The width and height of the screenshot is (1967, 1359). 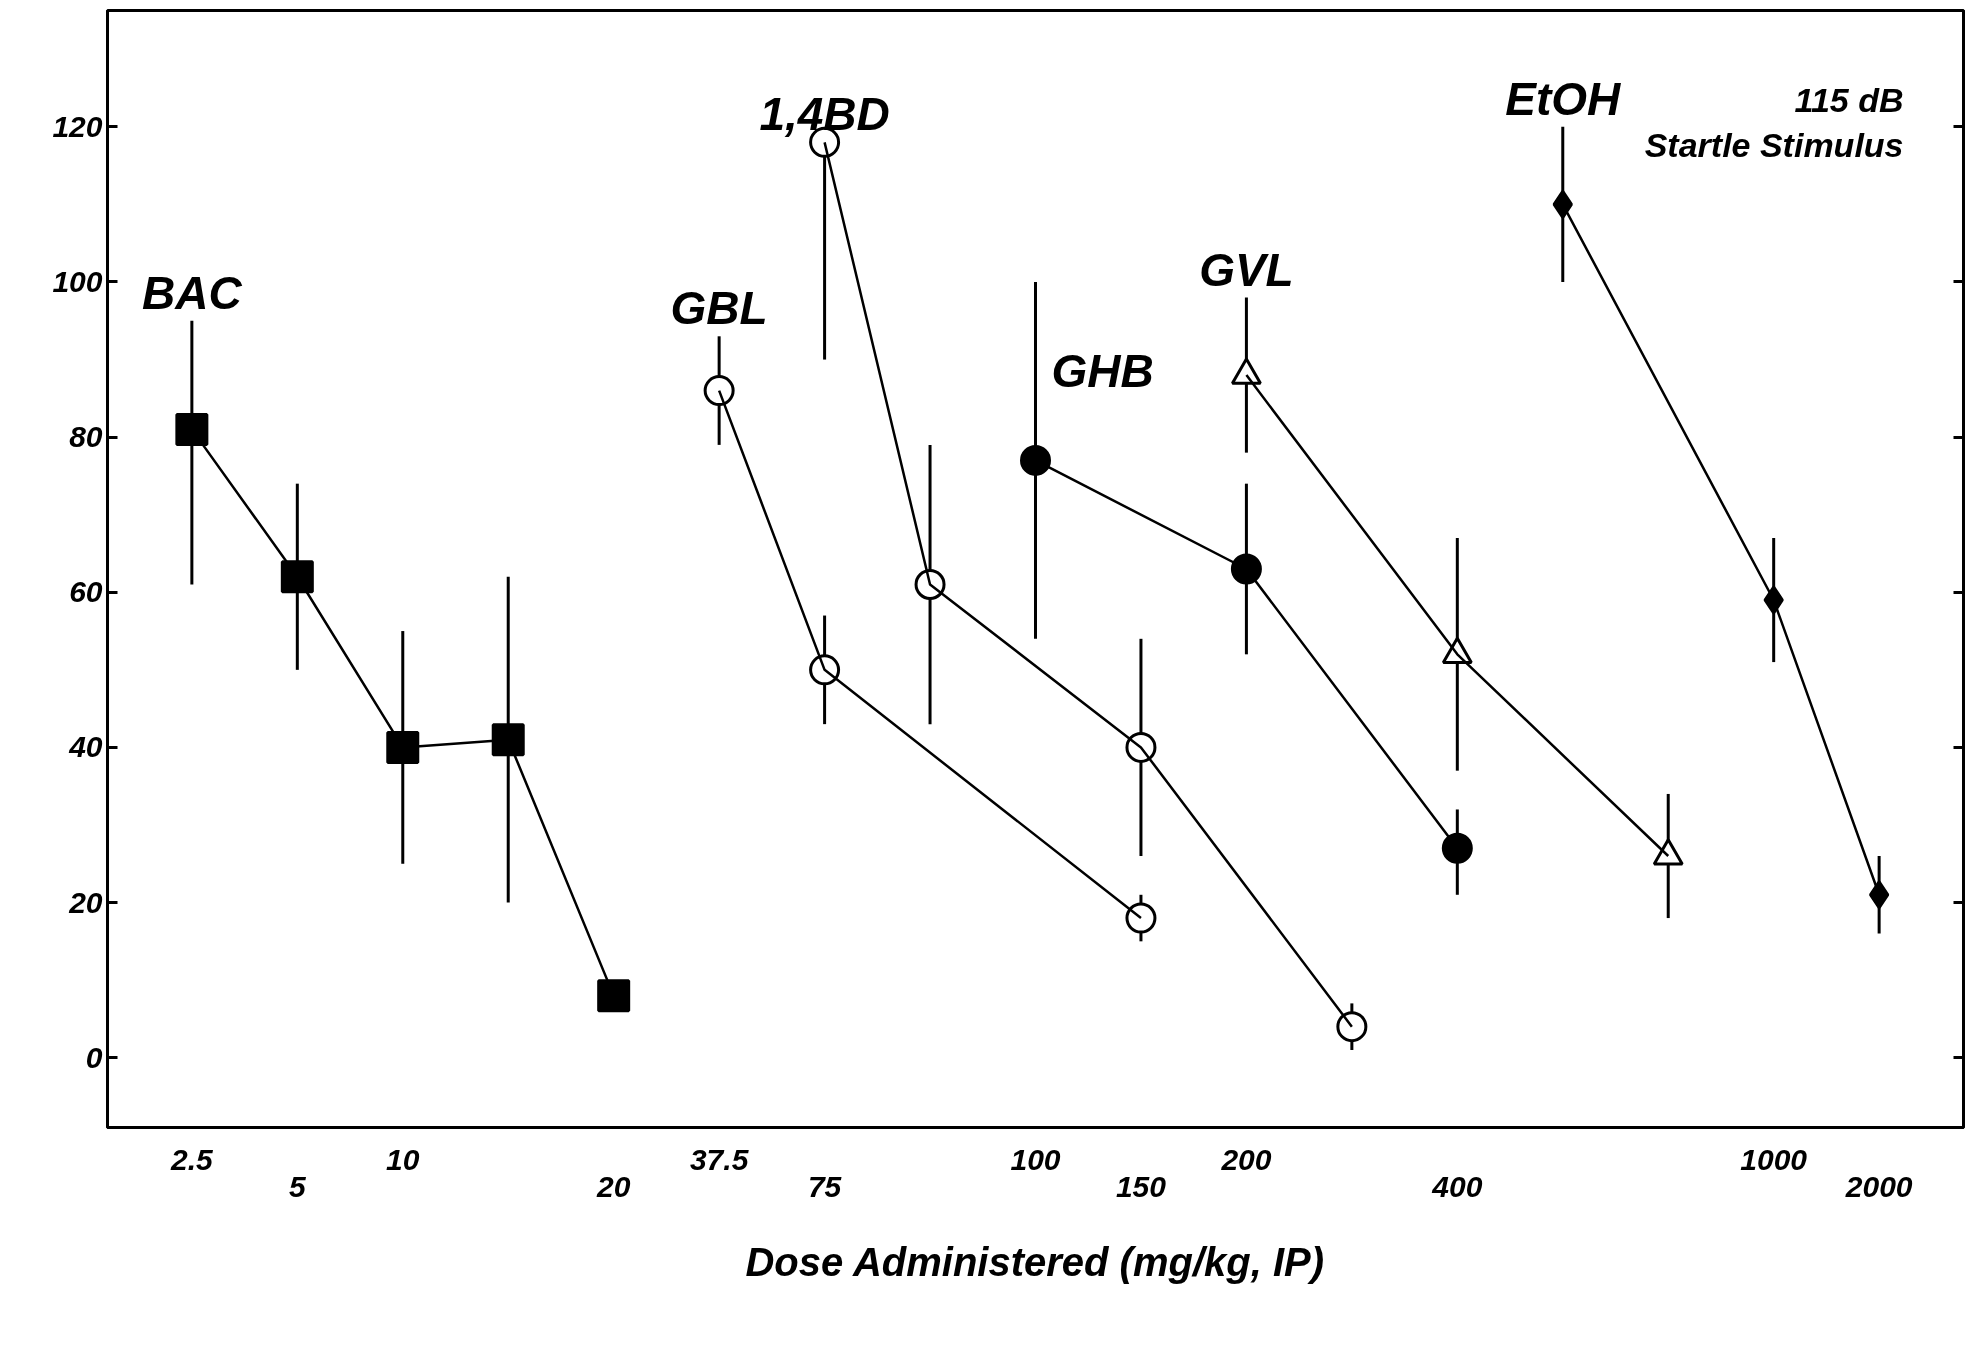 What do you see at coordinates (1457, 1186) in the screenshot?
I see `x-tick-label: 400` at bounding box center [1457, 1186].